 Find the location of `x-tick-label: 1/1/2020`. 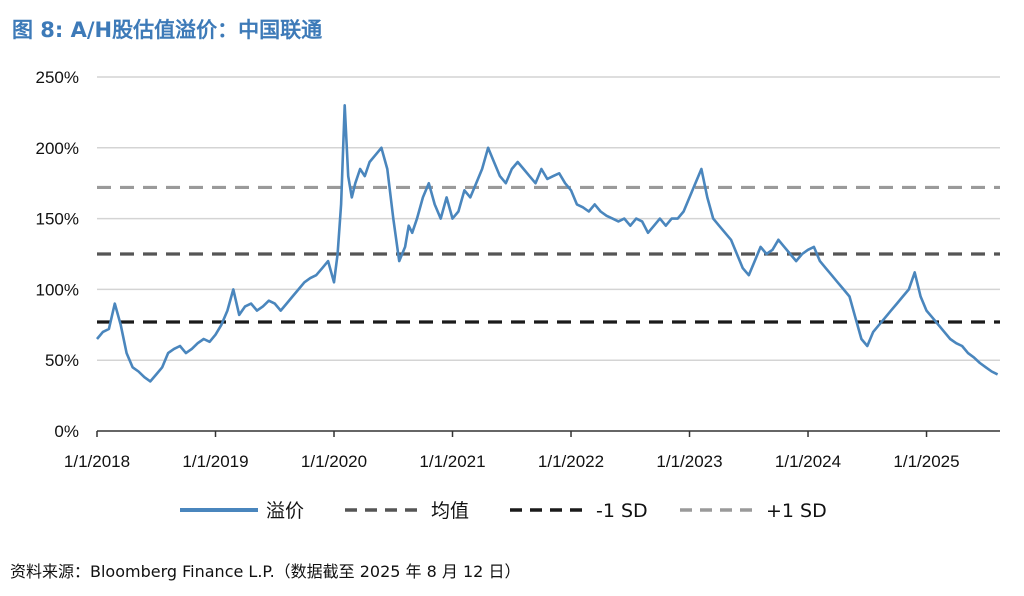

x-tick-label: 1/1/2020 is located at coordinates (334, 461).